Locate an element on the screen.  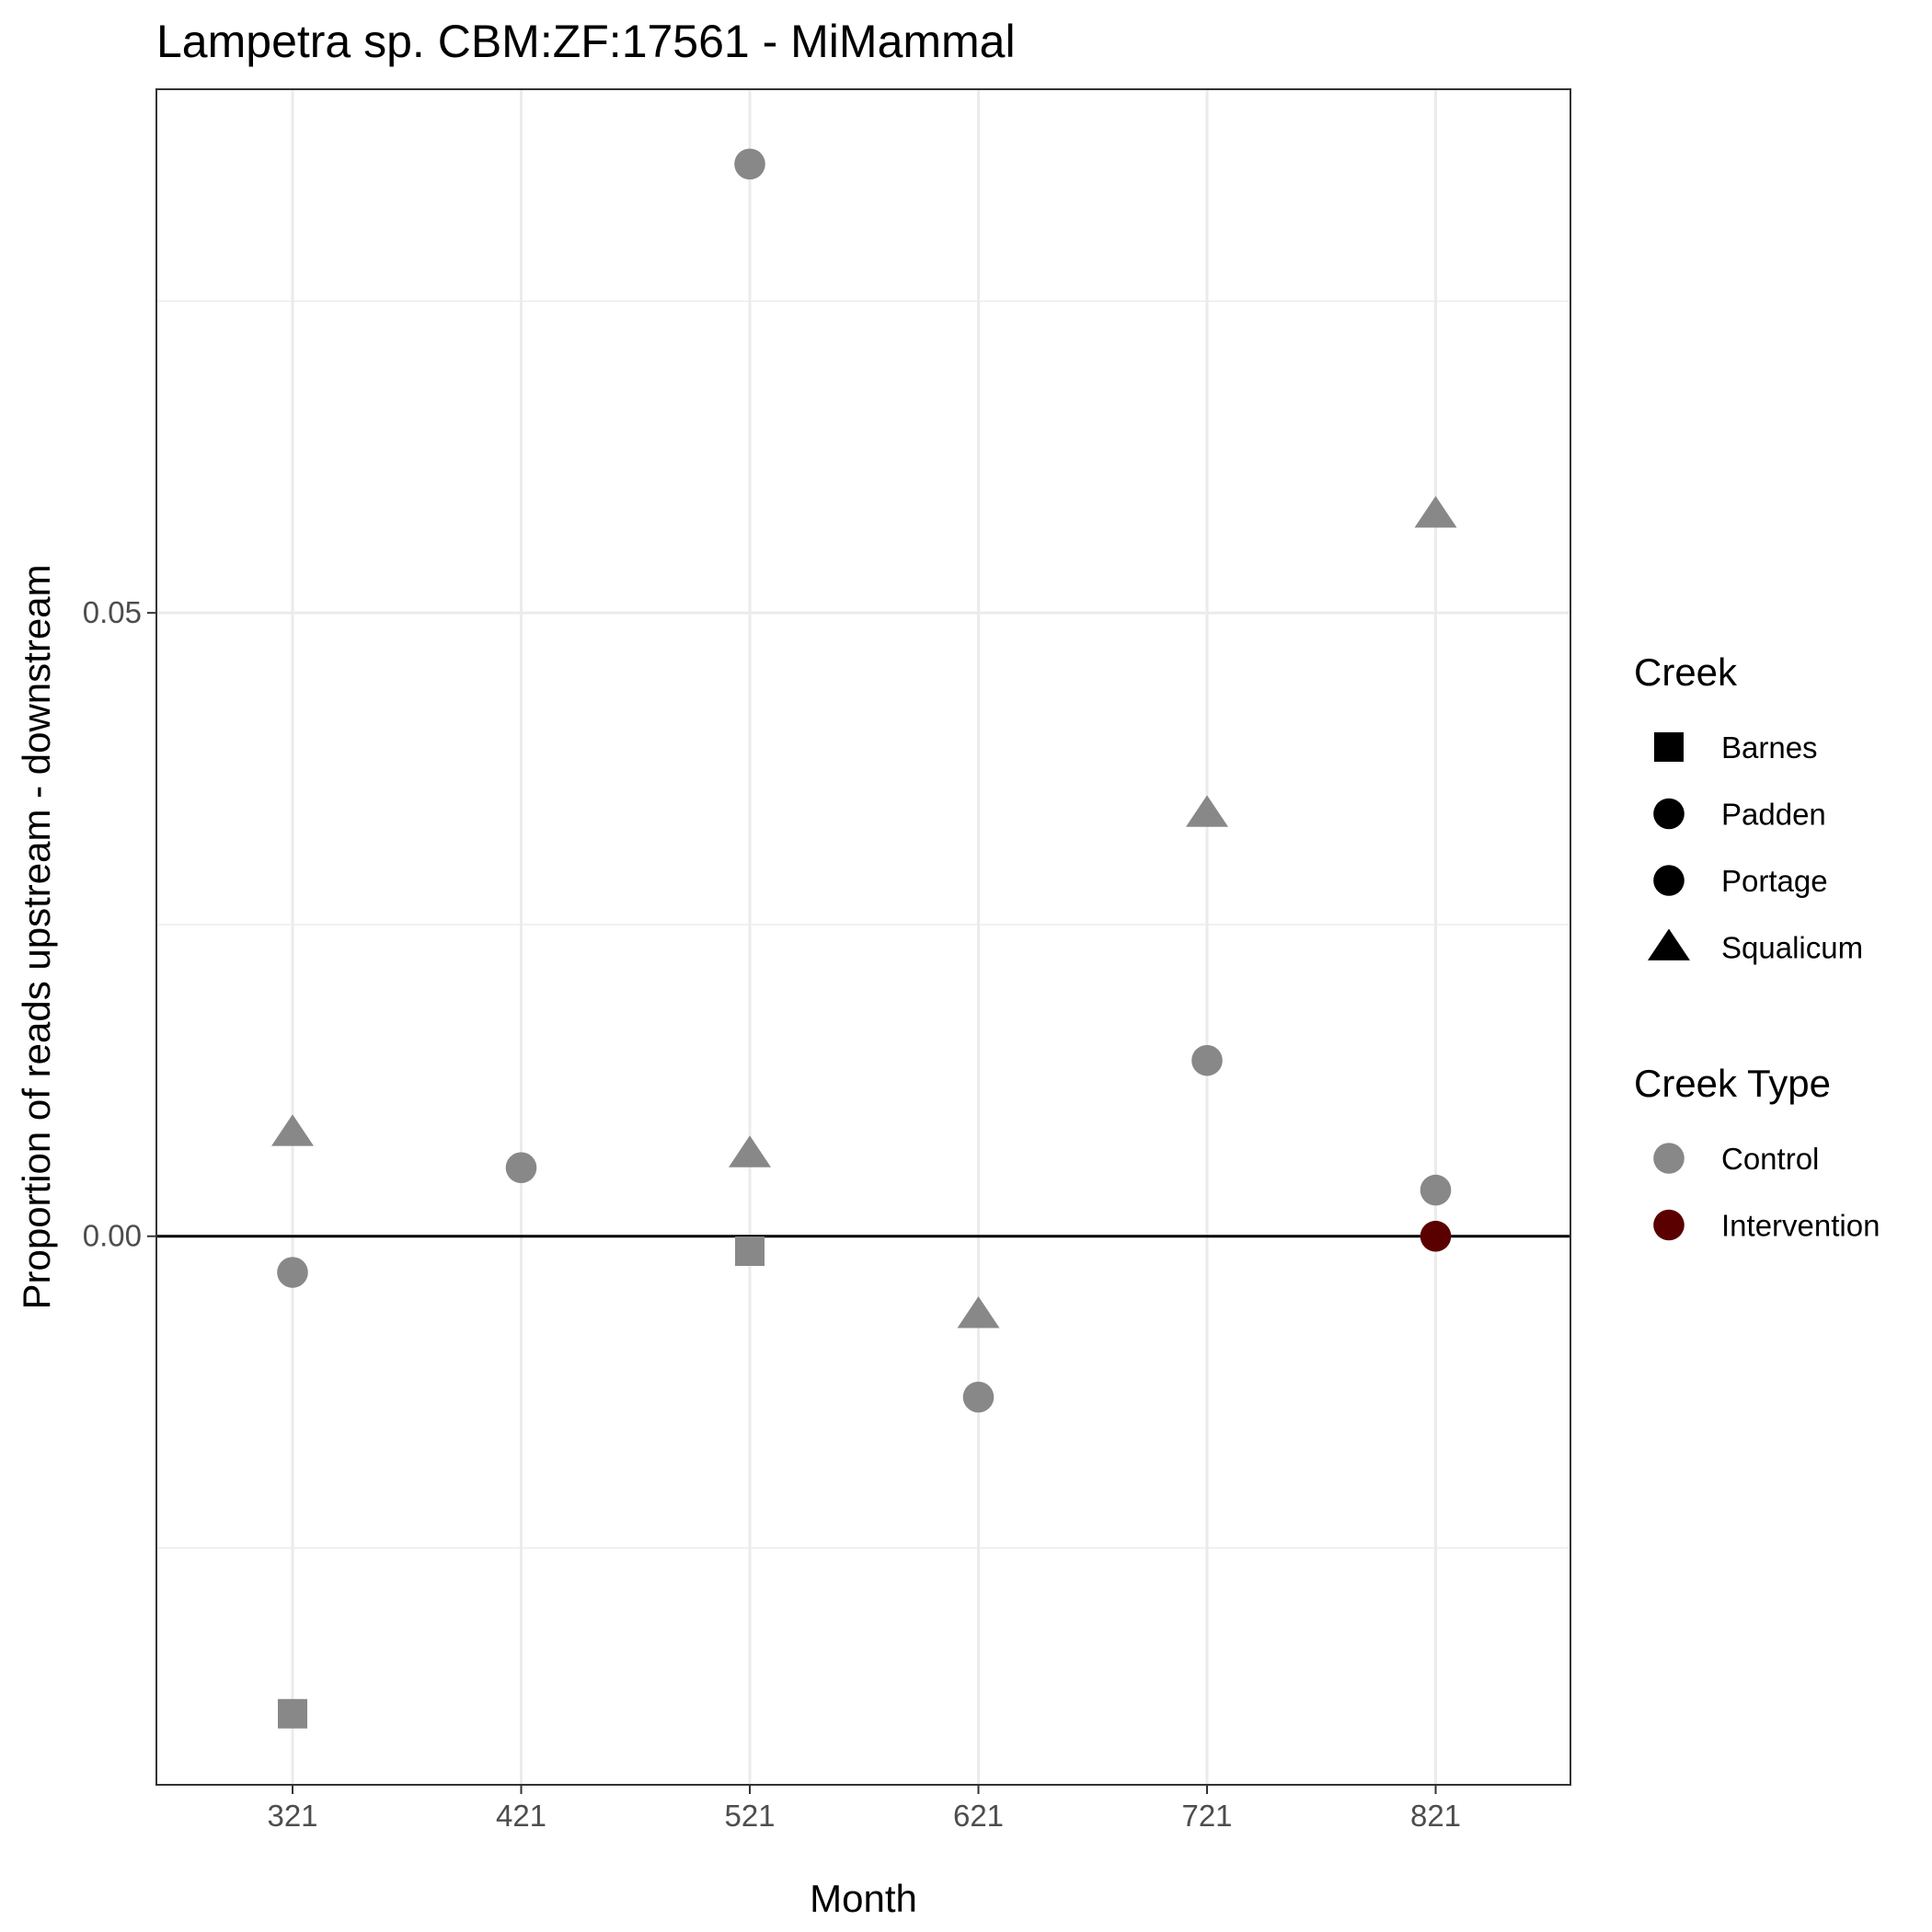
x-tick-label: 621 is located at coordinates (978, 1816).